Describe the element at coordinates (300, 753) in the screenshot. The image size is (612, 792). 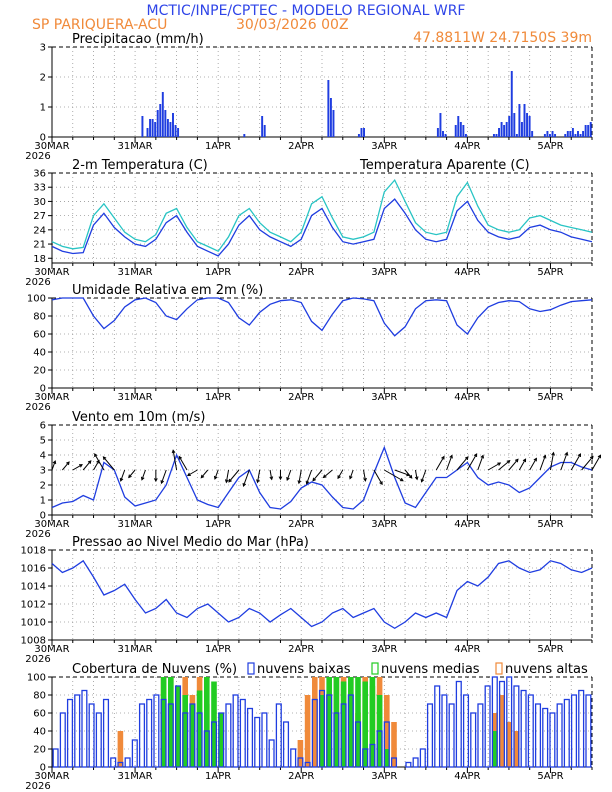
I see `clouds-bar-nuvens-altas` at that location.